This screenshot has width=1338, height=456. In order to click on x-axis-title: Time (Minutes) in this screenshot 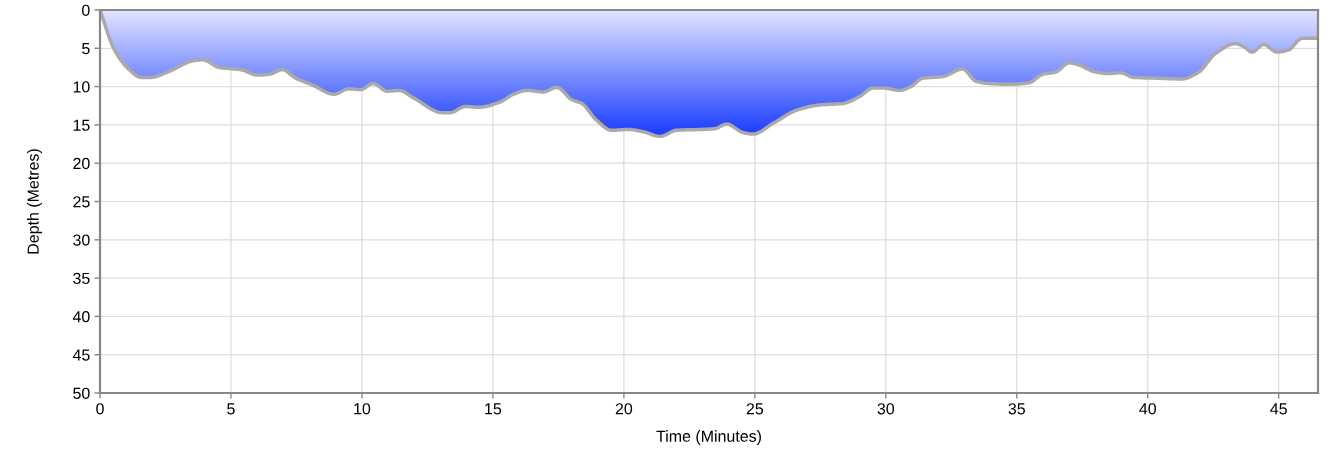, I will do `click(708, 437)`.